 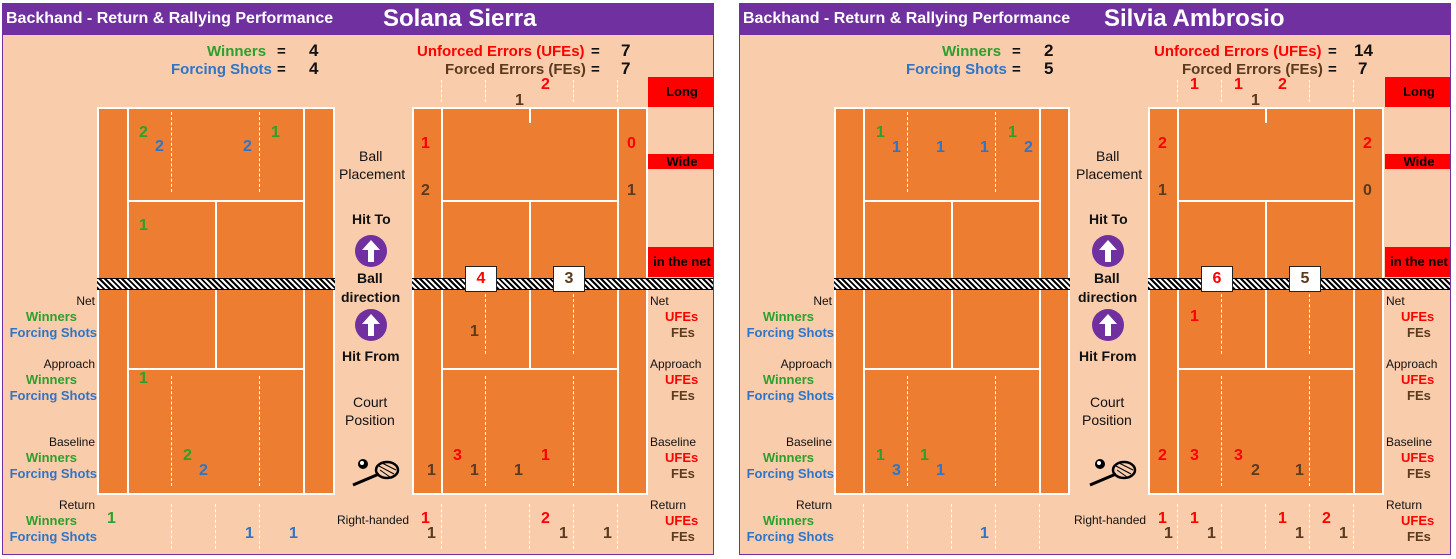 What do you see at coordinates (569, 279) in the screenshot?
I see `net-count-box: 3` at bounding box center [569, 279].